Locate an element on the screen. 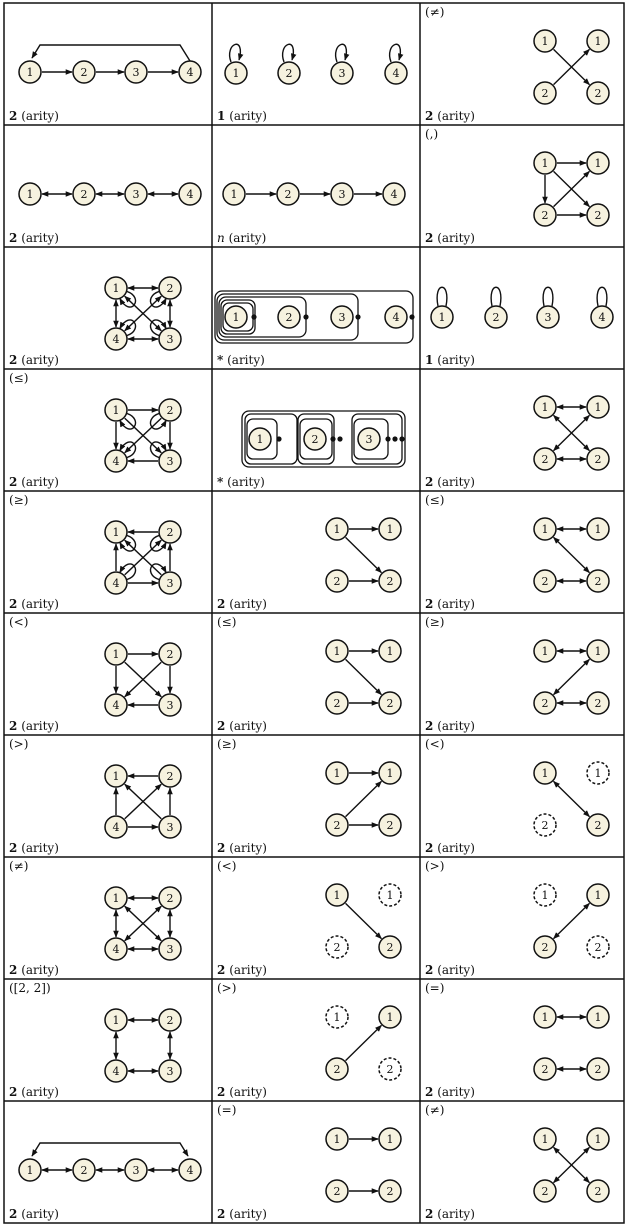 This screenshot has width=626, height=1227. cell-r2c0: 1 2 4 3 is located at coordinates (143, 313).